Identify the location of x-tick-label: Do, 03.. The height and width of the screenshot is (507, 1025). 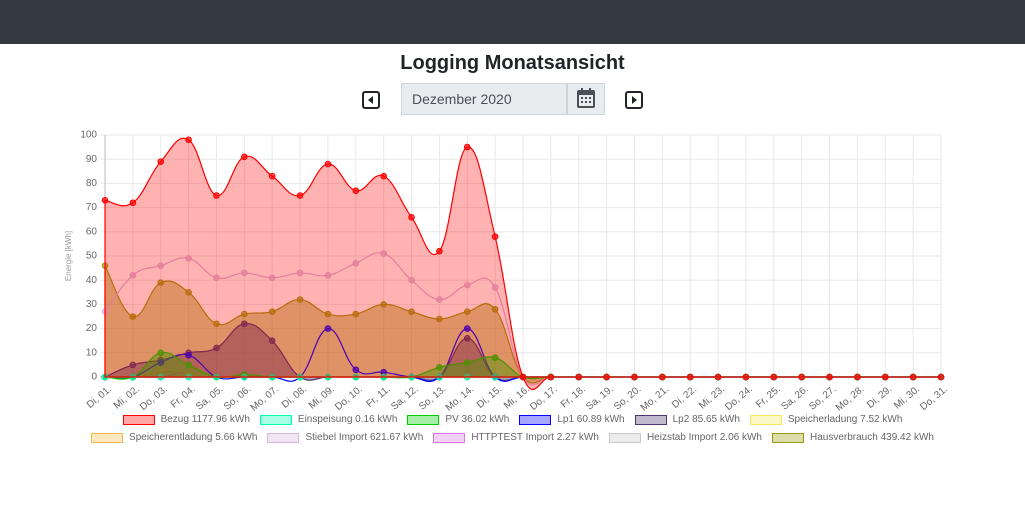
(154, 398).